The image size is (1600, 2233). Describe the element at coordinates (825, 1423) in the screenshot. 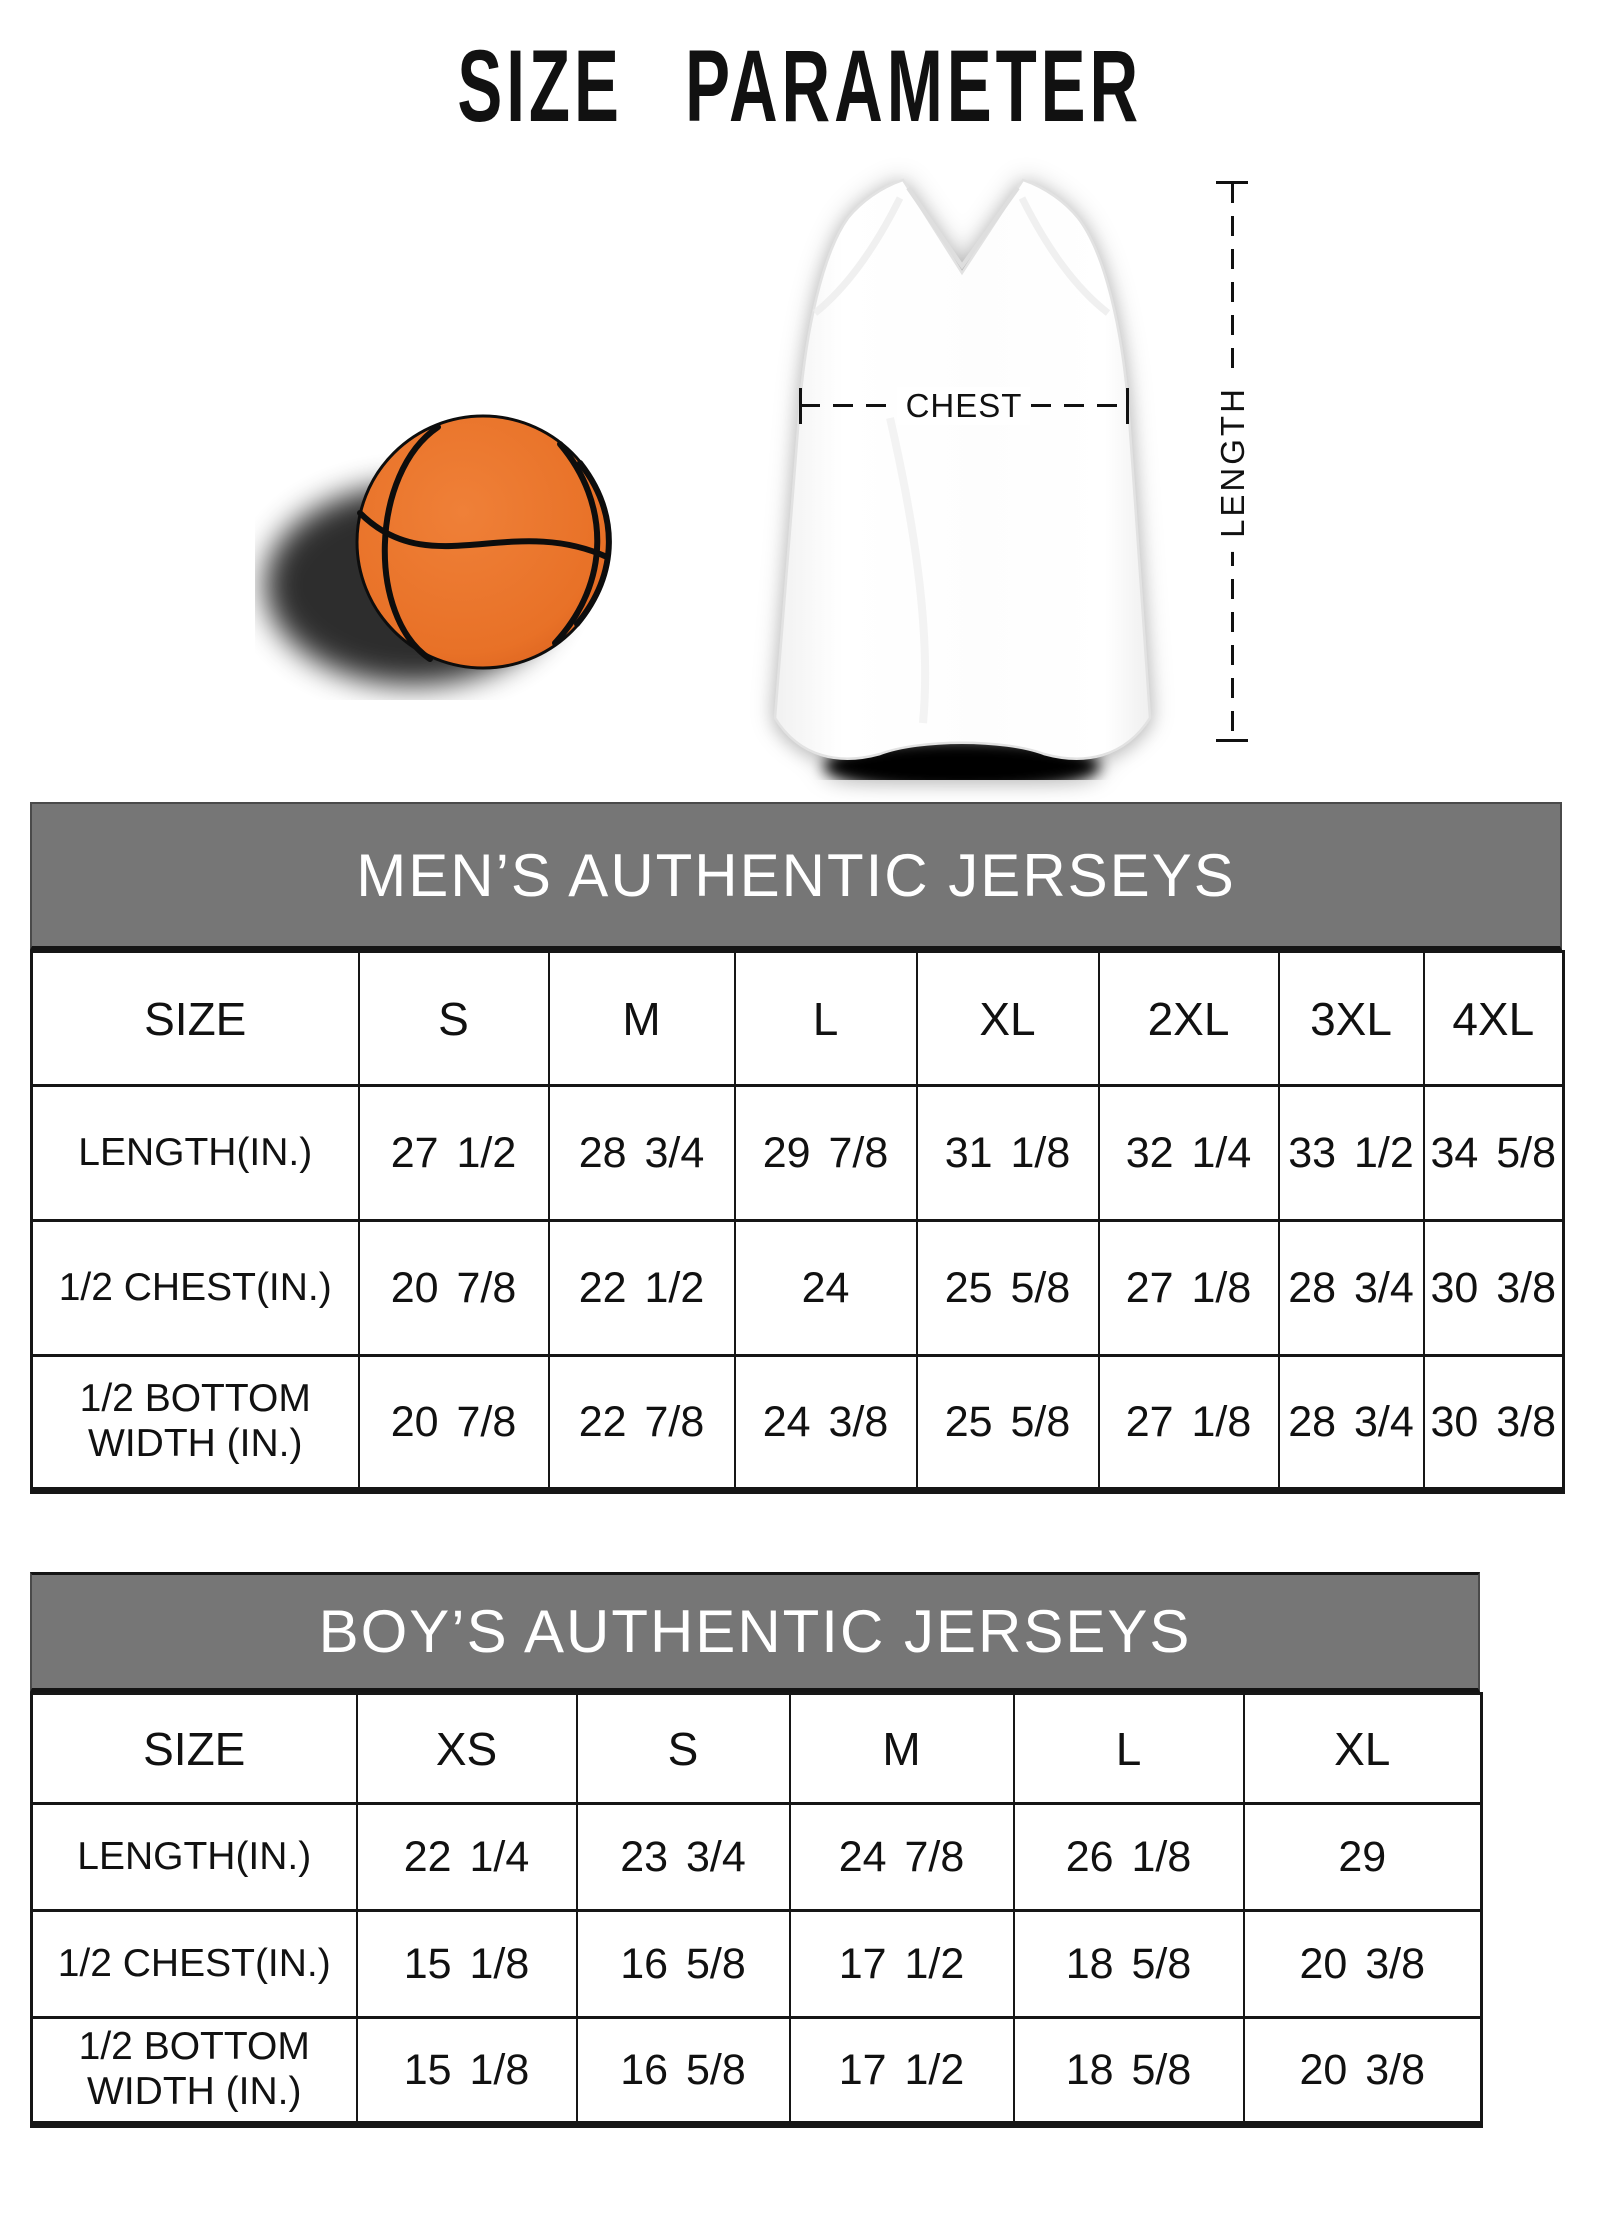

I see `value-cell: 24 3/8` at that location.